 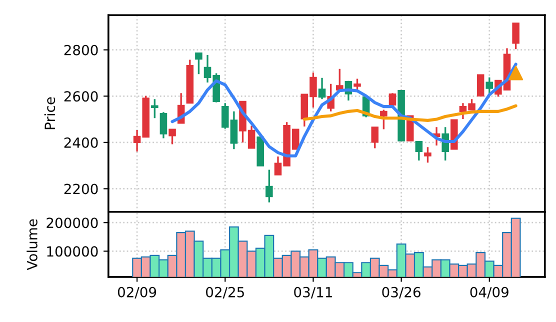 What do you see at coordinates (81, 189) in the screenshot?
I see `y-tick-label: 2200` at bounding box center [81, 189].